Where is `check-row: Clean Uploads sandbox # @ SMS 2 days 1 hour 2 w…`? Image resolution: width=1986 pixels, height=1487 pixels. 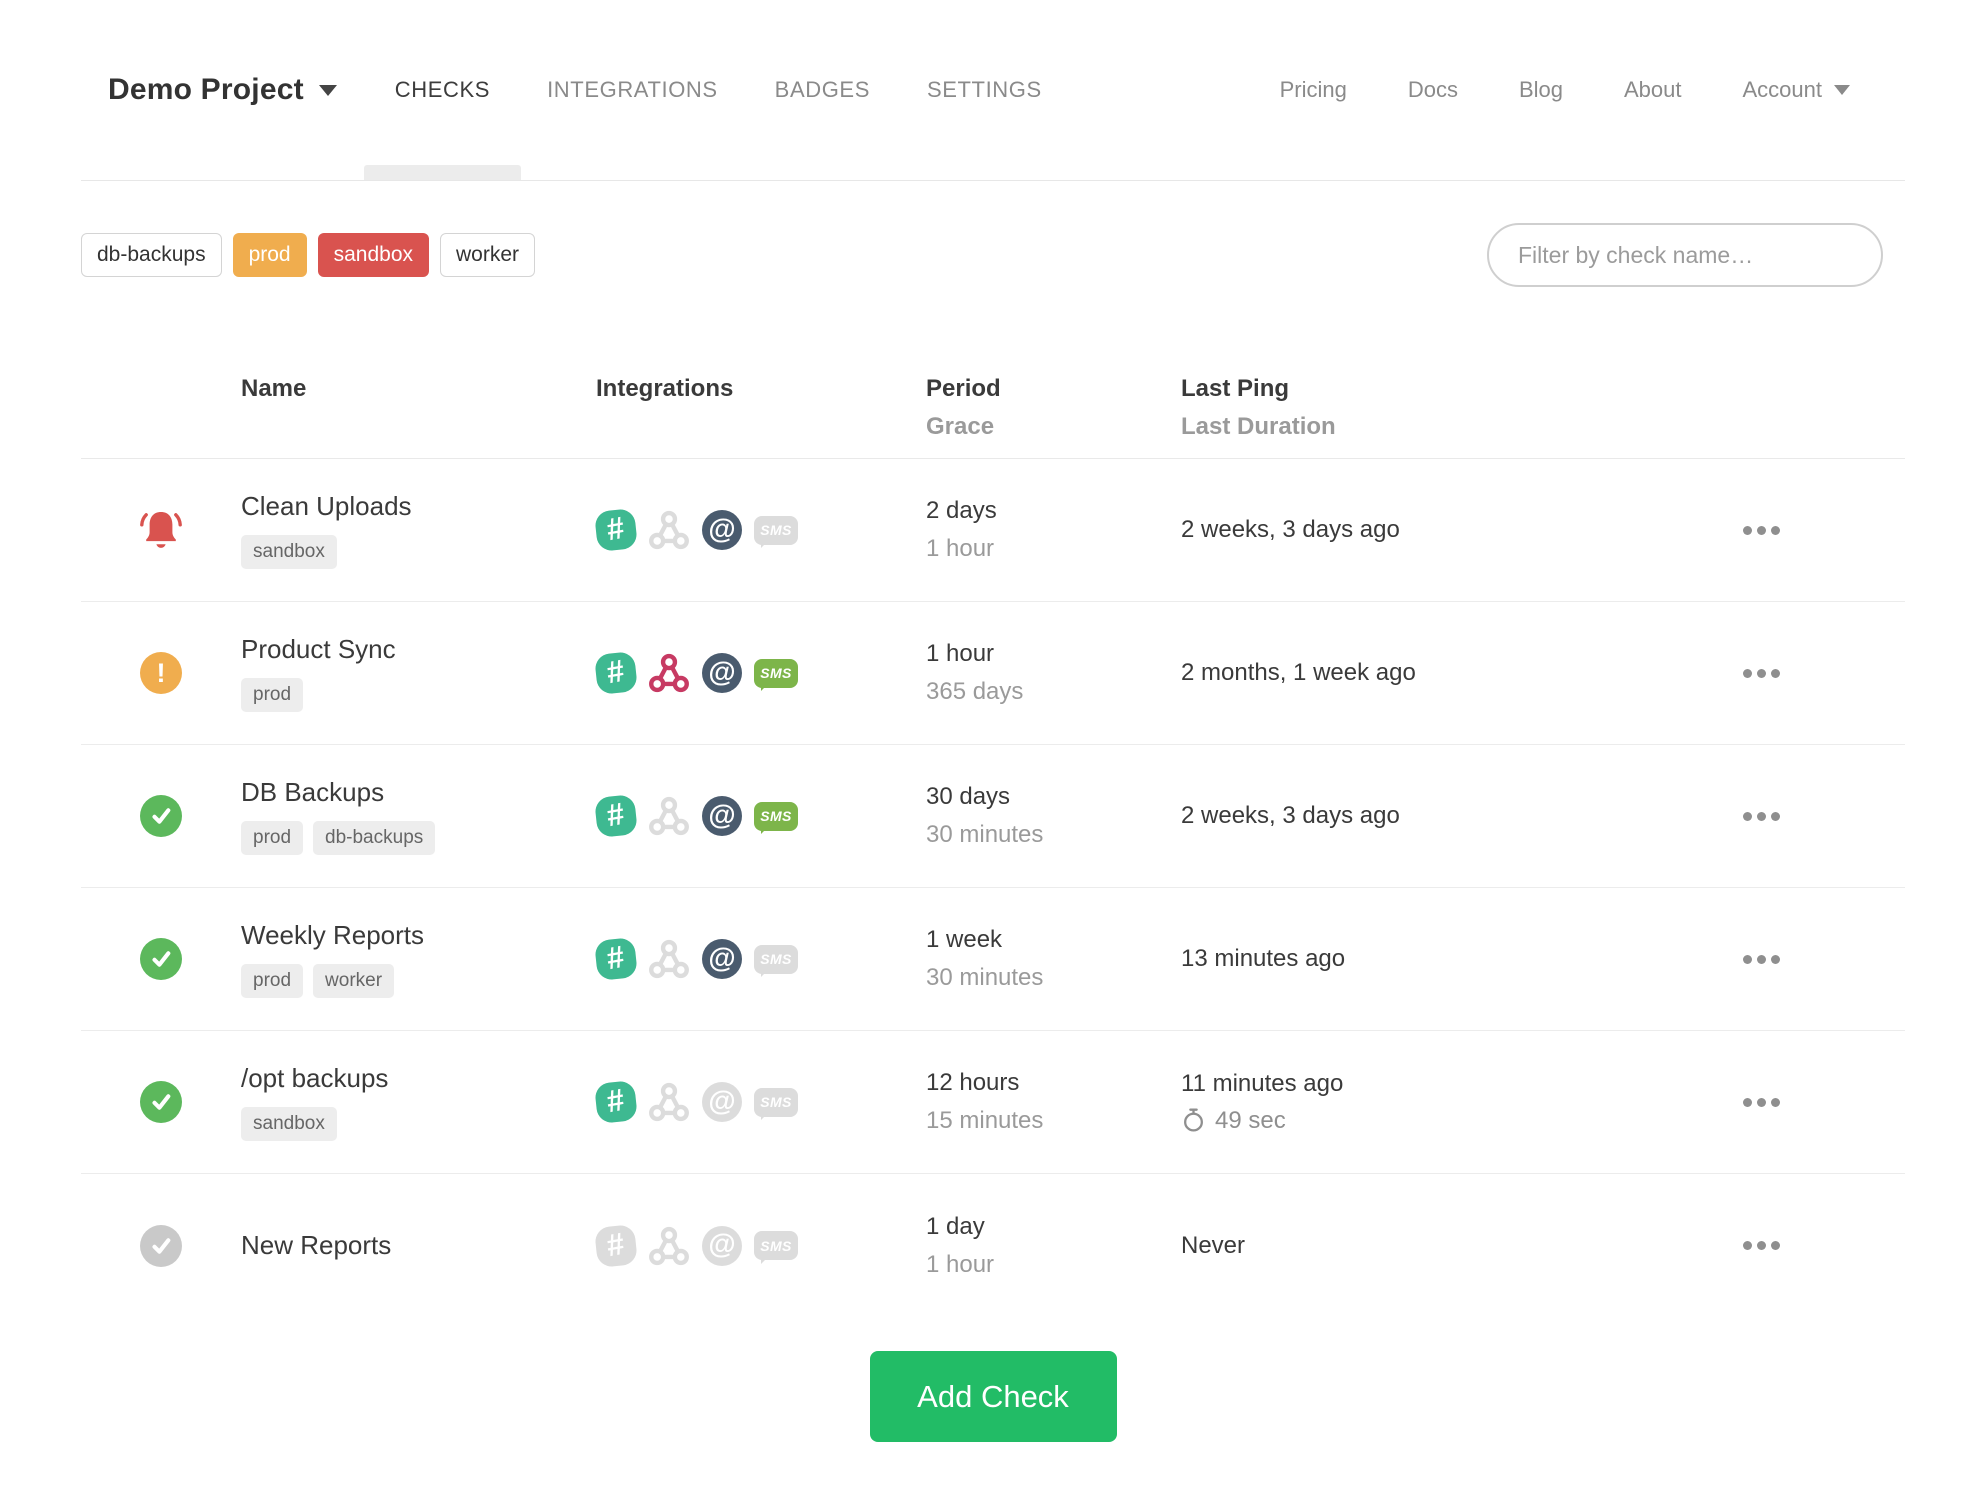
check-row: Clean Uploads sandbox # @ SMS 2 days 1 hour 2 w… is located at coordinates (993, 530).